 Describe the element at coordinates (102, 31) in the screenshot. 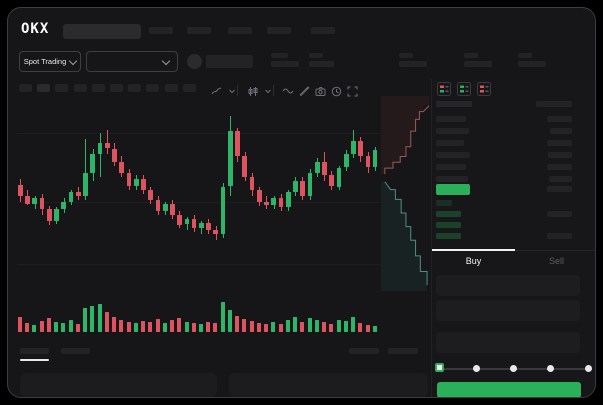

I see `search-bar` at that location.